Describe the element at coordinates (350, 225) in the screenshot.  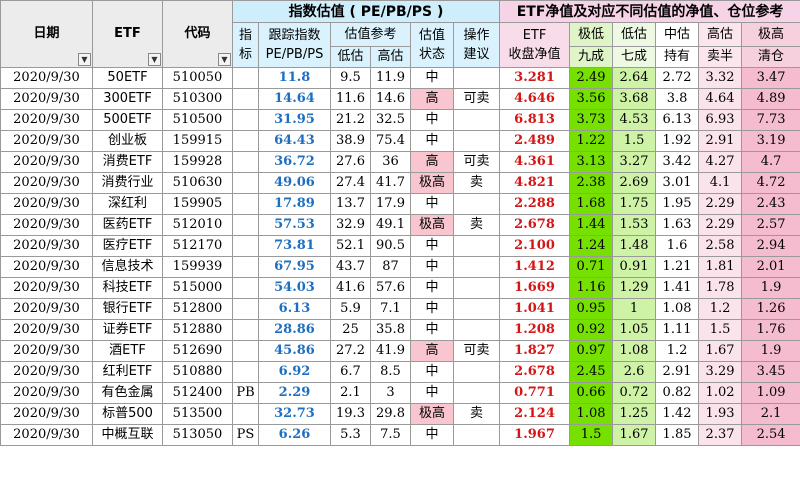
I see `cell-ref-low: 32.9` at that location.